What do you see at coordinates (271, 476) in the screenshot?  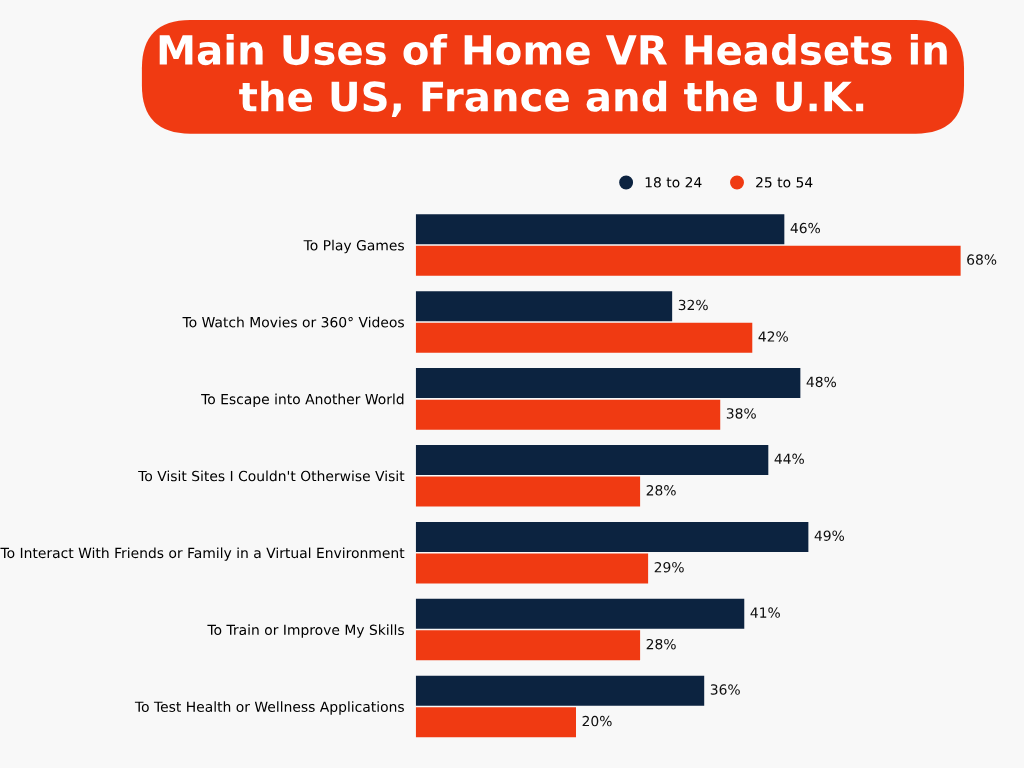 I see `y-tick-label: To Visit Sites I Couldn't Otherwise Visit` at bounding box center [271, 476].